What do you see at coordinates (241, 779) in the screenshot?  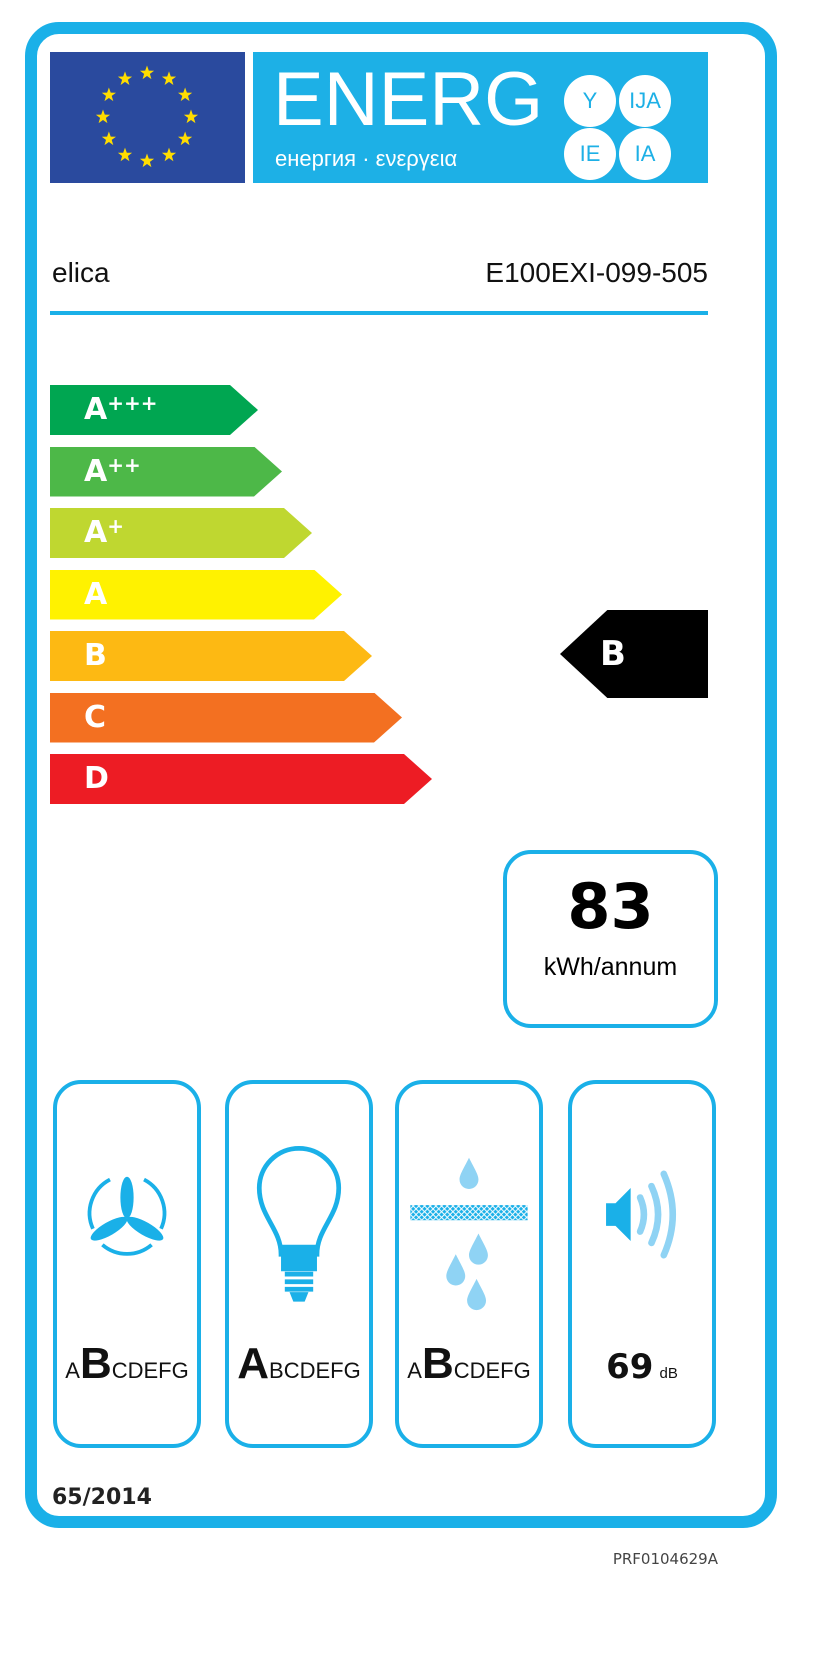 I see `scale-arrow-6: D` at bounding box center [241, 779].